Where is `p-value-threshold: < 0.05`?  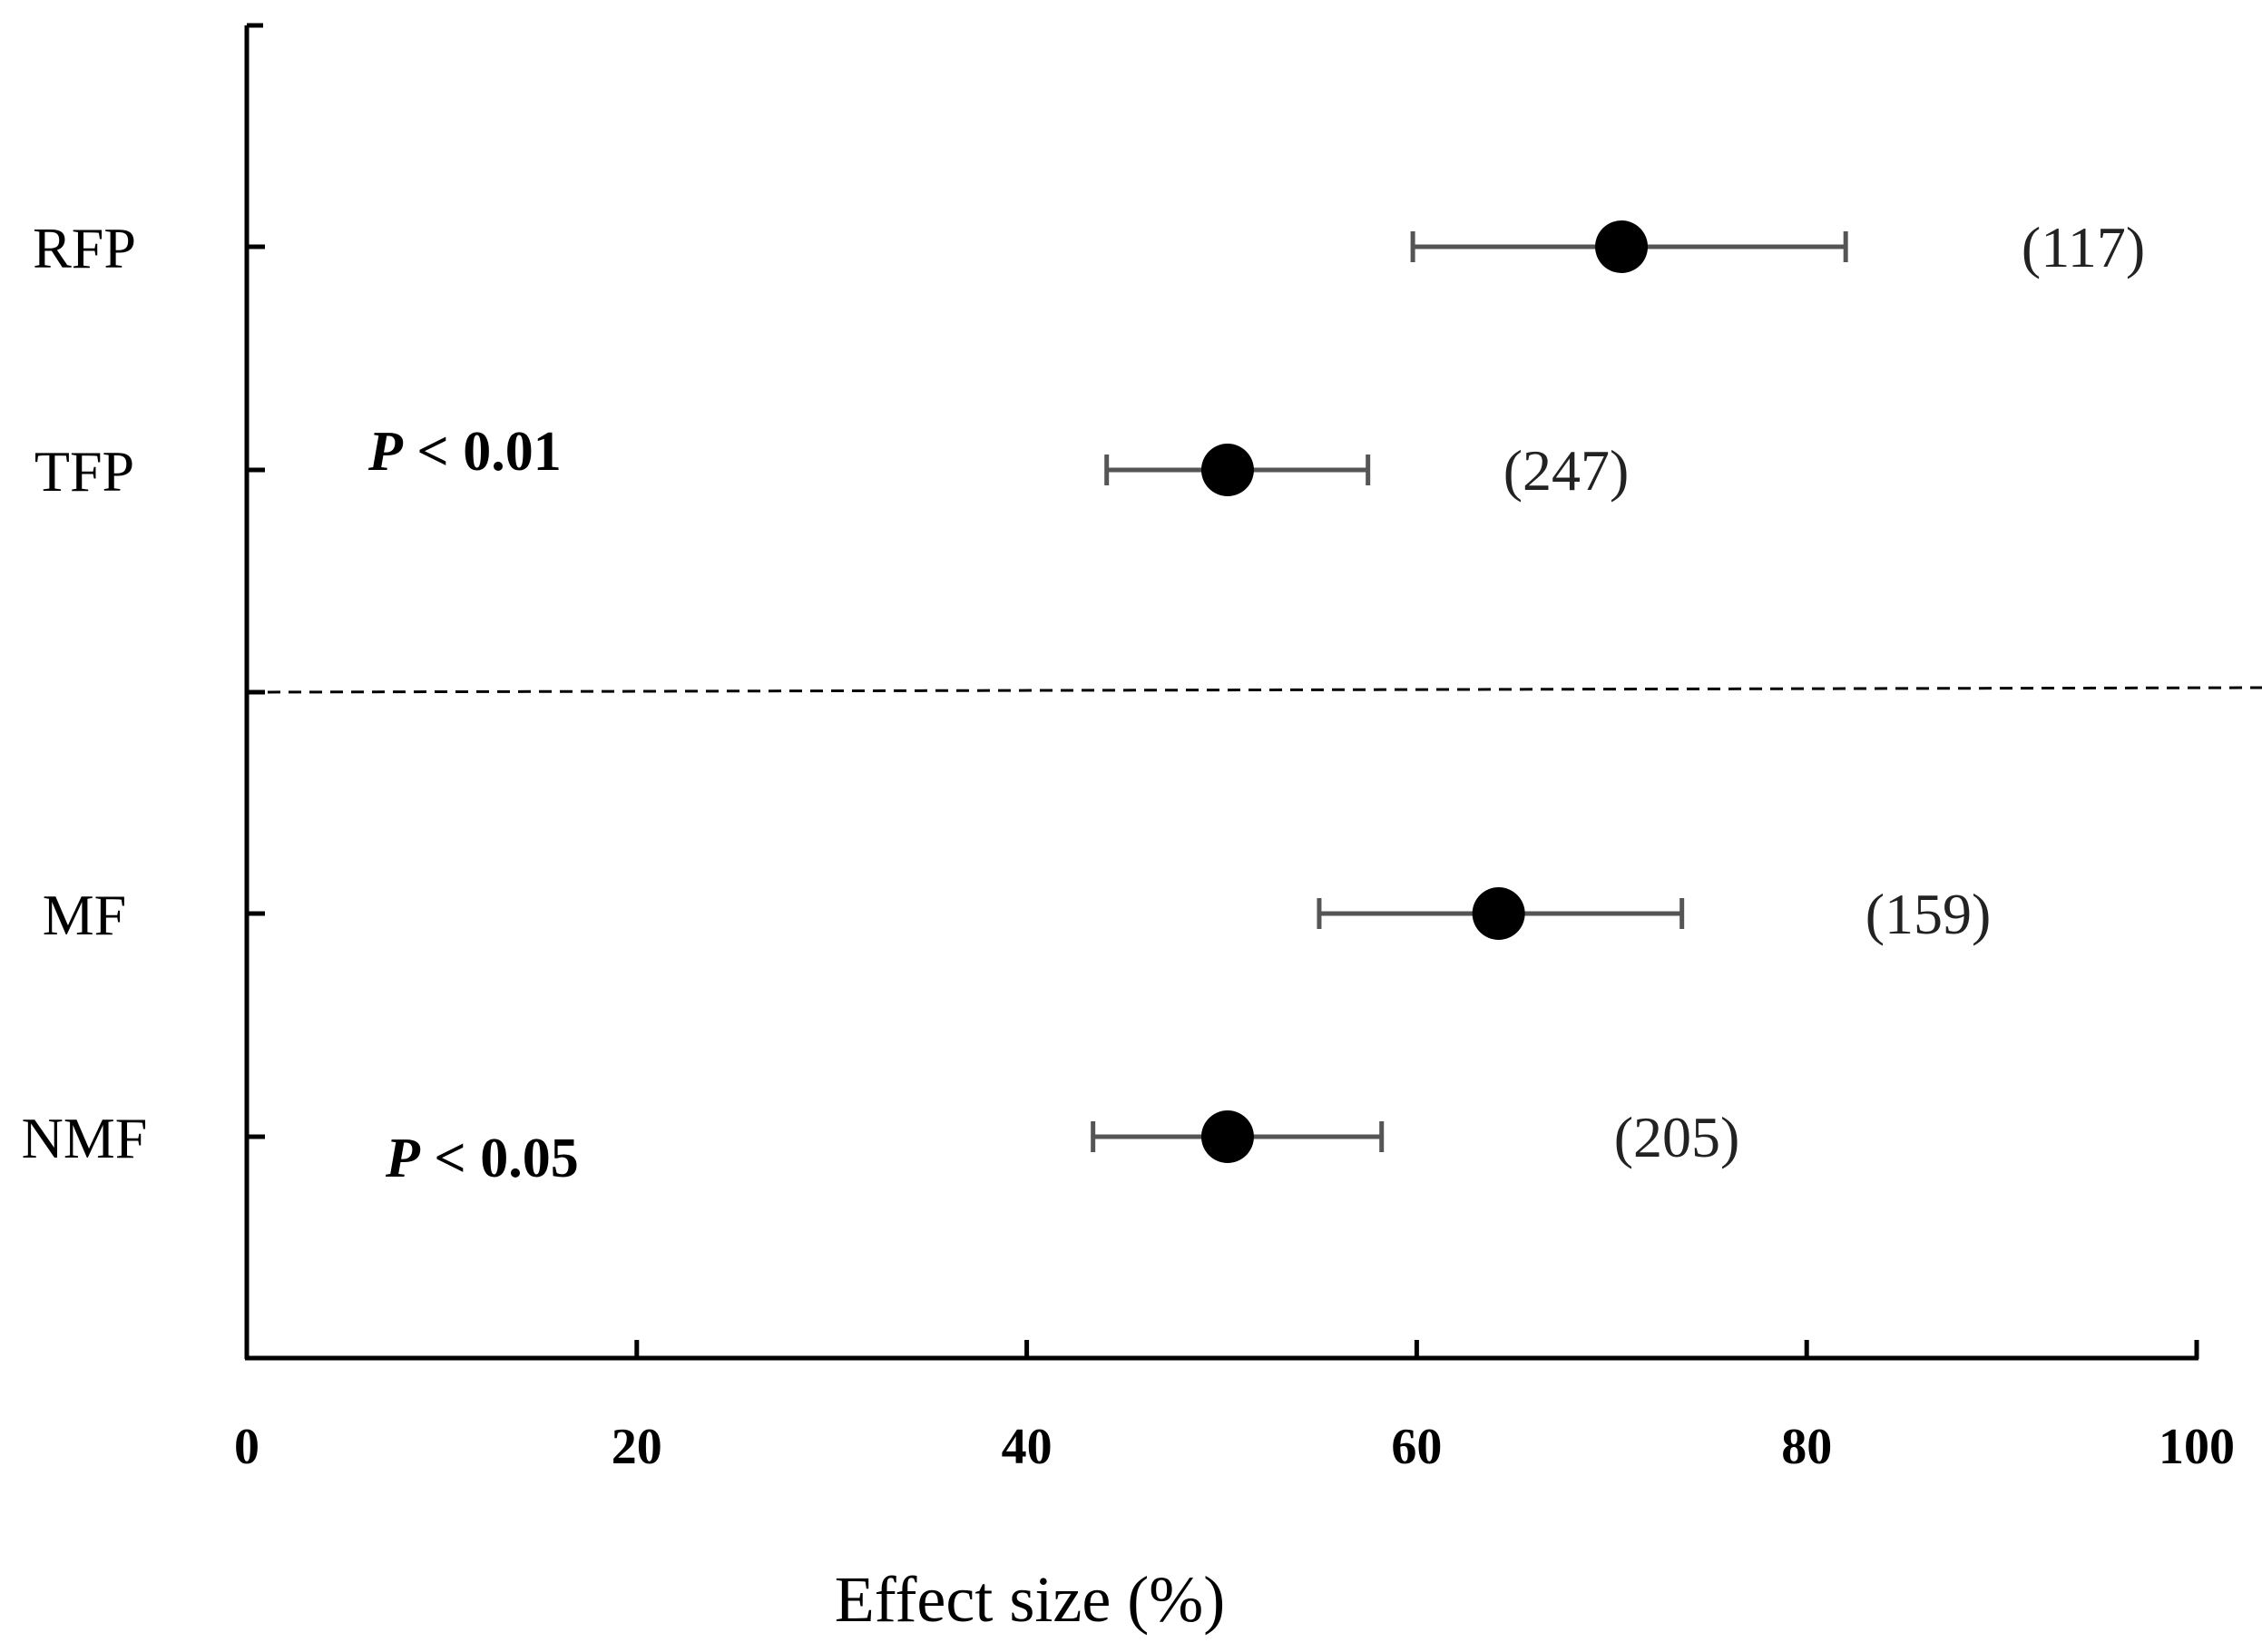 p-value-threshold: < 0.05 is located at coordinates (499, 1158).